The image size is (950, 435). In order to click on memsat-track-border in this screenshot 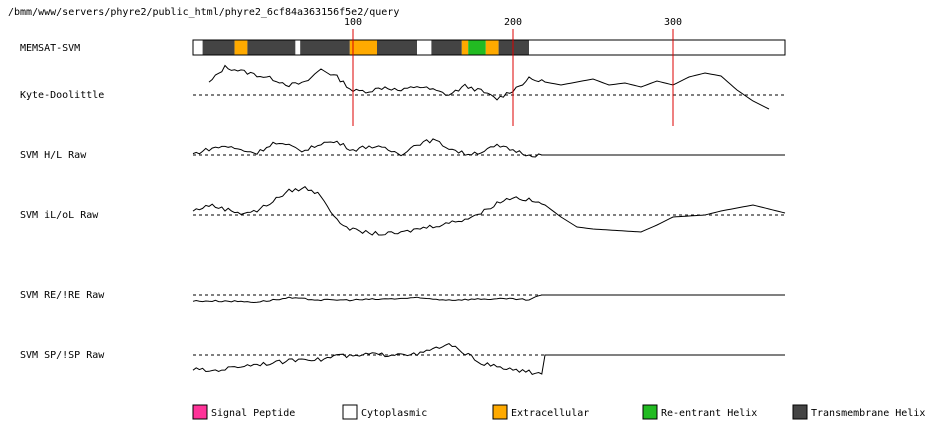, I will do `click(489, 47)`.